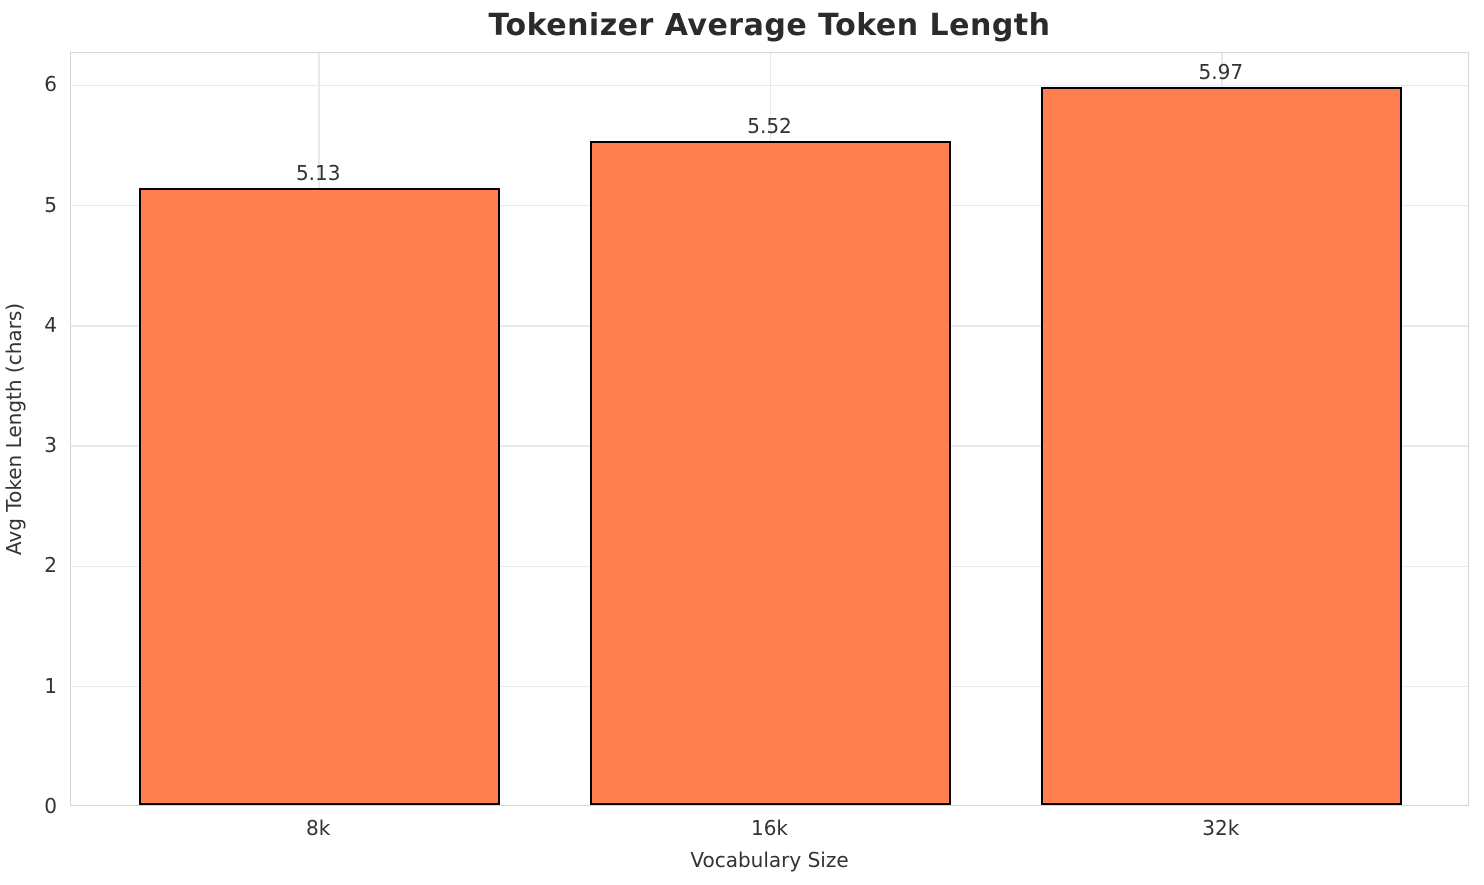 The image size is (1484, 885). What do you see at coordinates (769, 25) in the screenshot?
I see `chart-title: Tokenizer Average Token Length` at bounding box center [769, 25].